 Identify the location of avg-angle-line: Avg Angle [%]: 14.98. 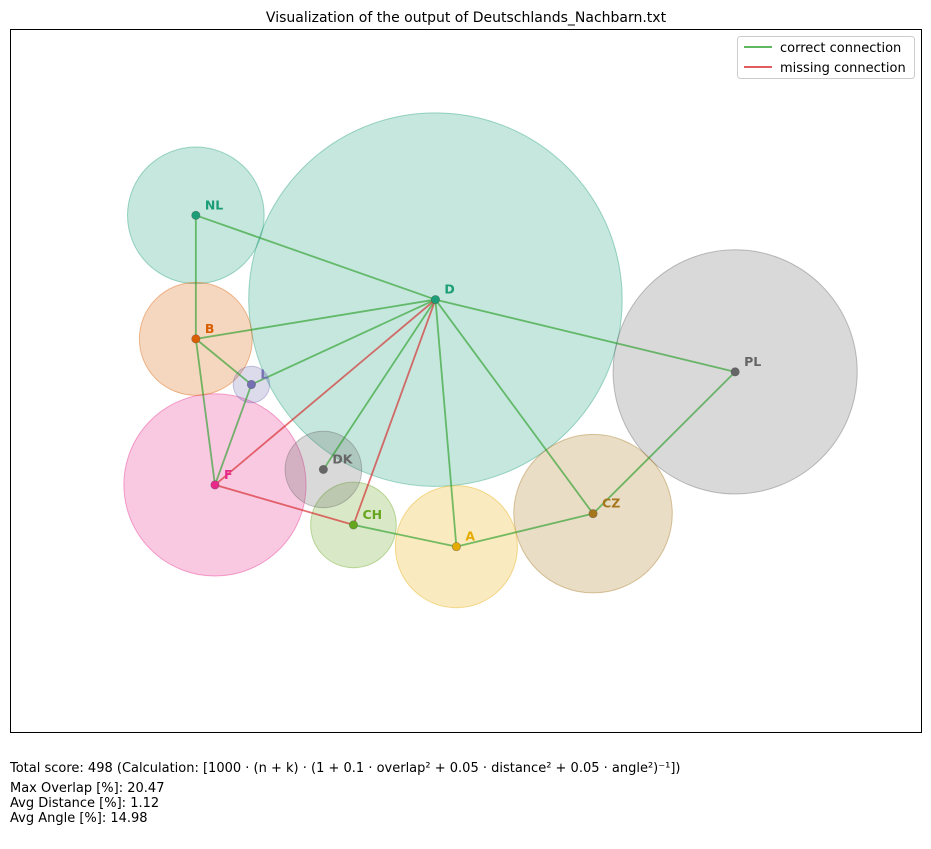
(79, 818).